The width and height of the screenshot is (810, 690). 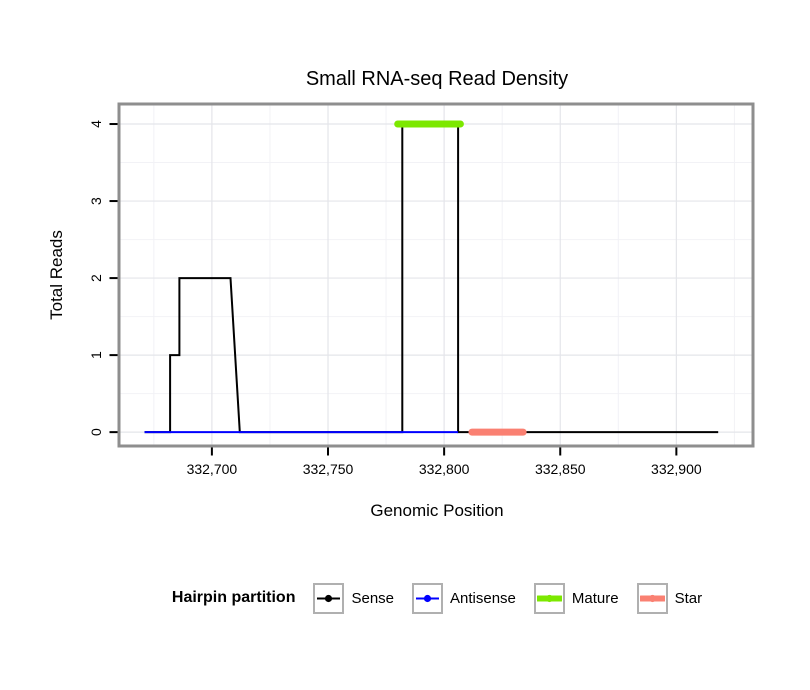 I want to click on legend-key-glyph-antisense, so click(x=428, y=598).